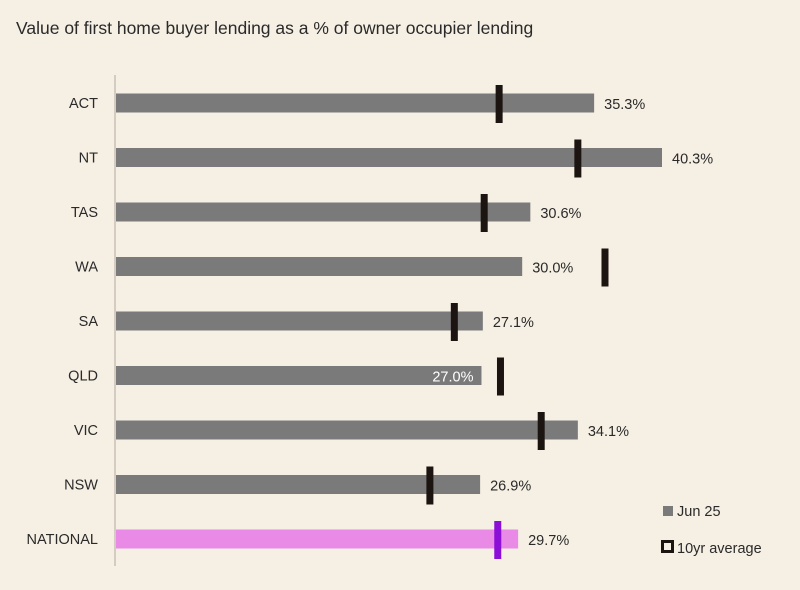  I want to click on category-label-national: NATIONAL, so click(62, 540).